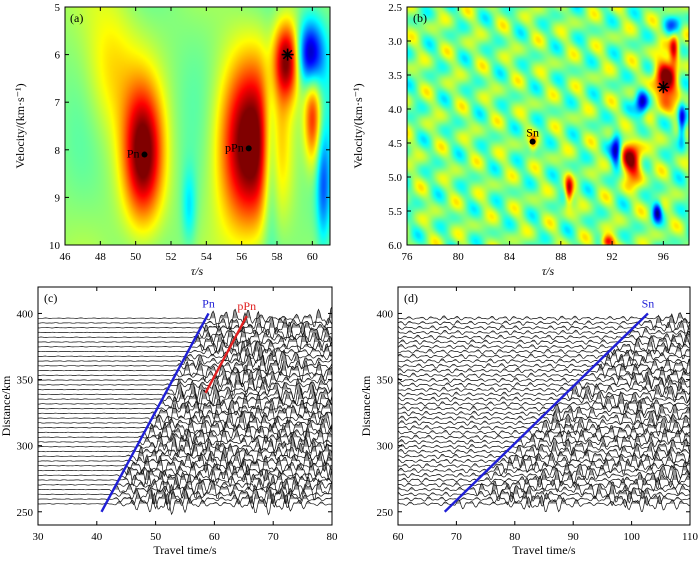  Describe the element at coordinates (366, 405) in the screenshot. I see `panel-d-ylabel: Distance/km` at that location.